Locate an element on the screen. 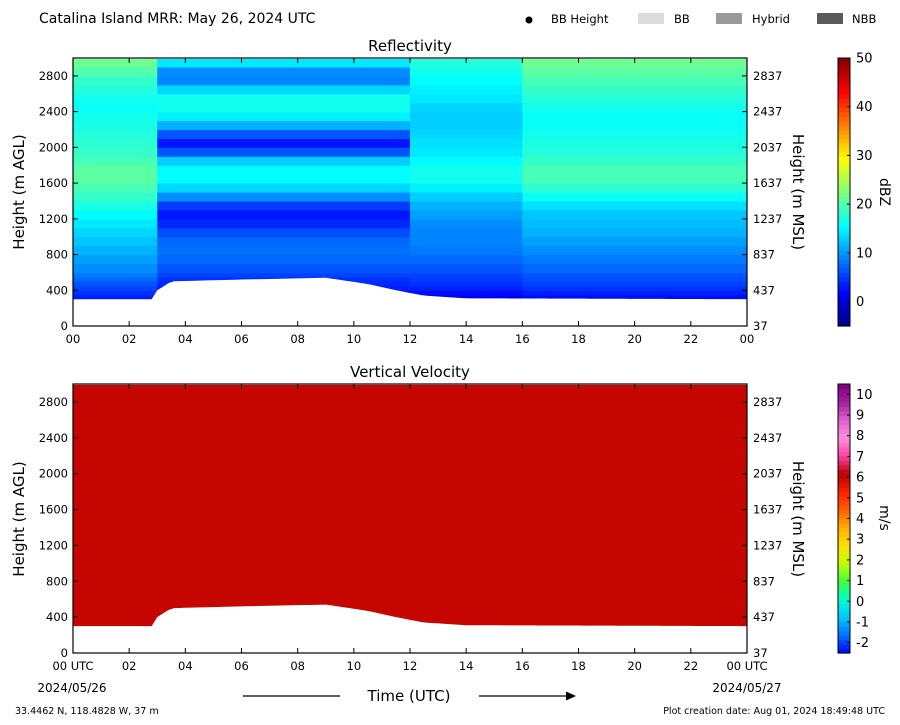 This screenshot has width=900, height=725. velocity-colorbar-label: m/s is located at coordinates (884, 518).